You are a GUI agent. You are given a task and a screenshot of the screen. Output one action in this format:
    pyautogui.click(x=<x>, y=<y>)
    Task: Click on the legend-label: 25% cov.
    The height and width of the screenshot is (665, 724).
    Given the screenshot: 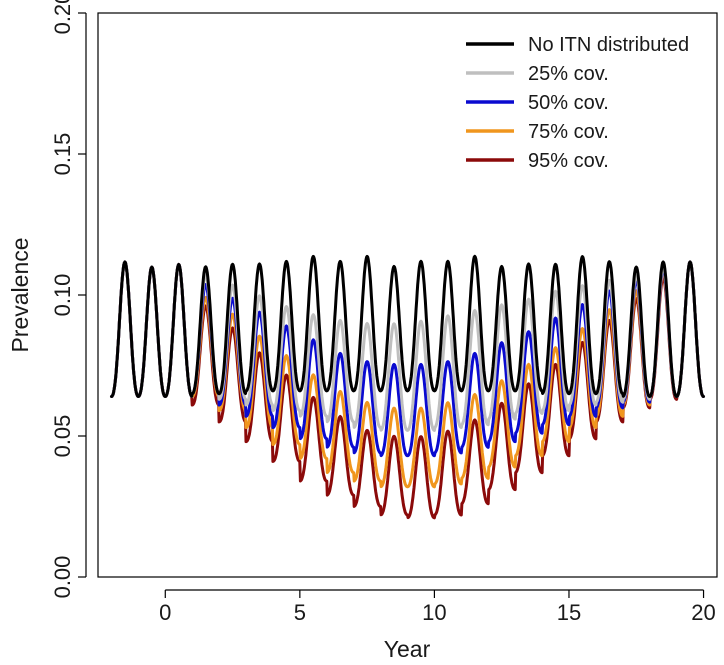 What is the action you would take?
    pyautogui.click(x=568, y=74)
    